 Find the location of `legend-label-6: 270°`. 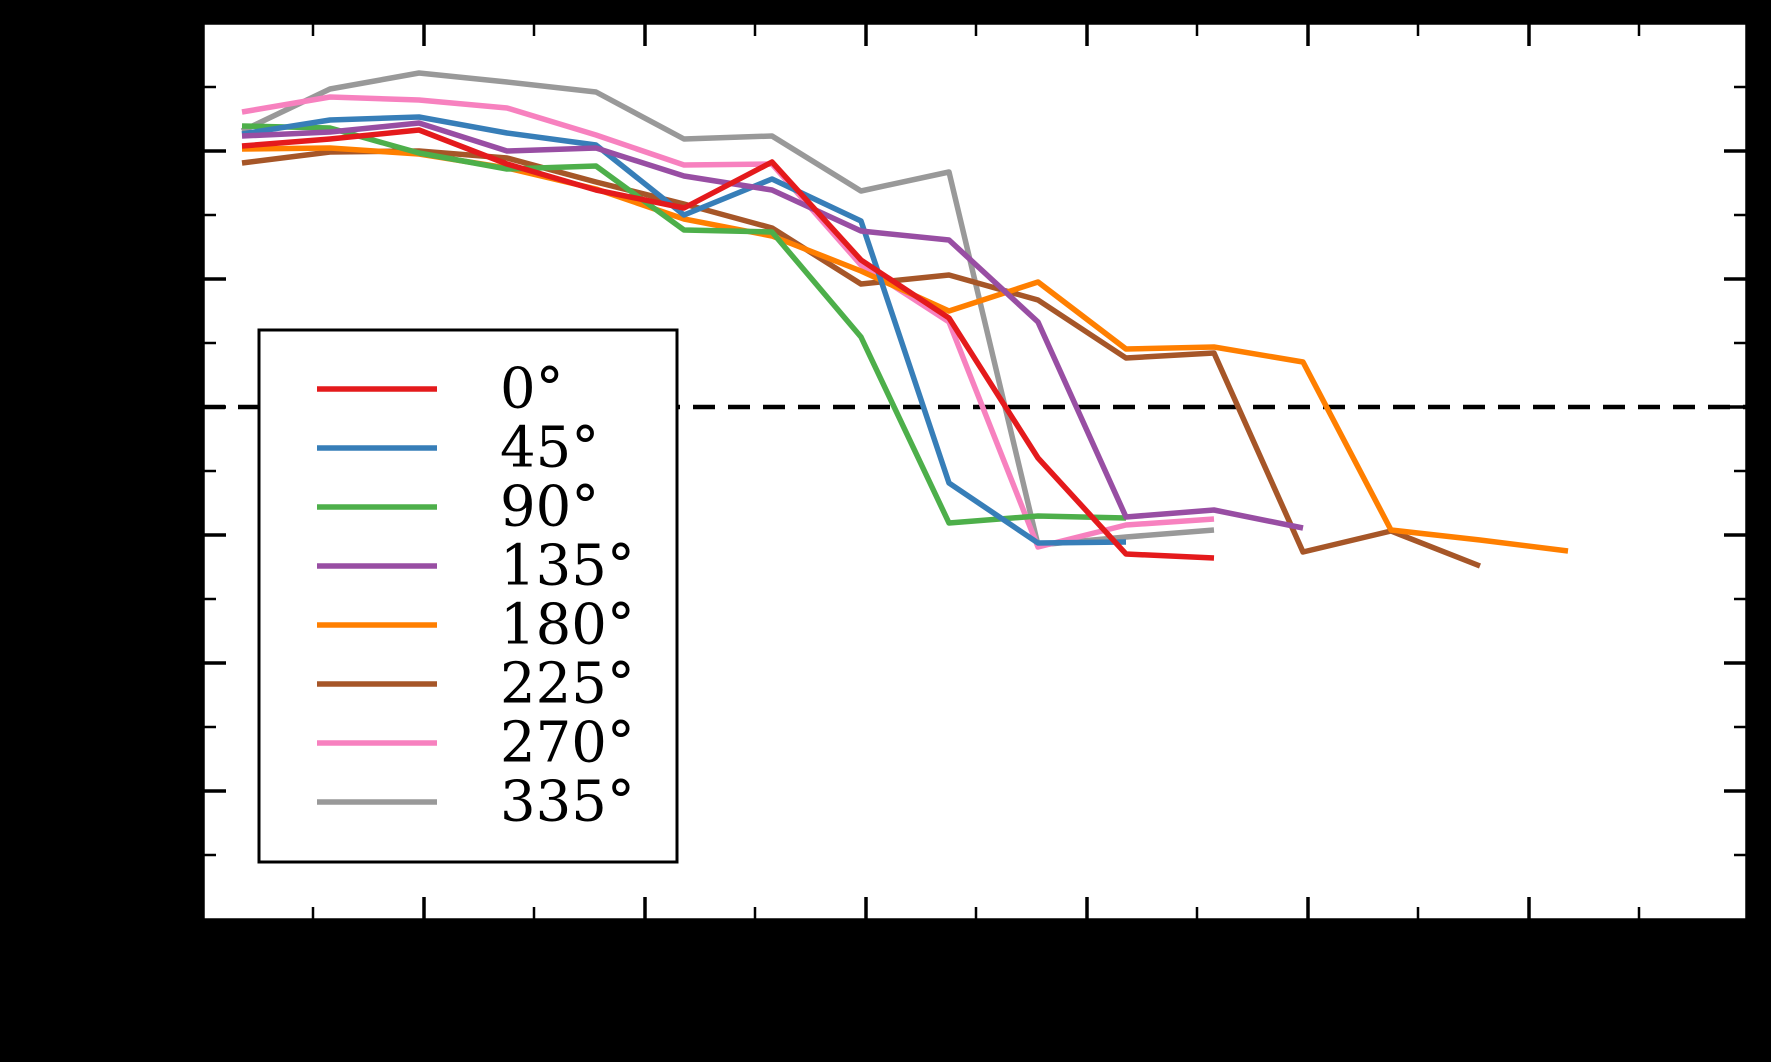

legend-label-6: 270° is located at coordinates (567, 743).